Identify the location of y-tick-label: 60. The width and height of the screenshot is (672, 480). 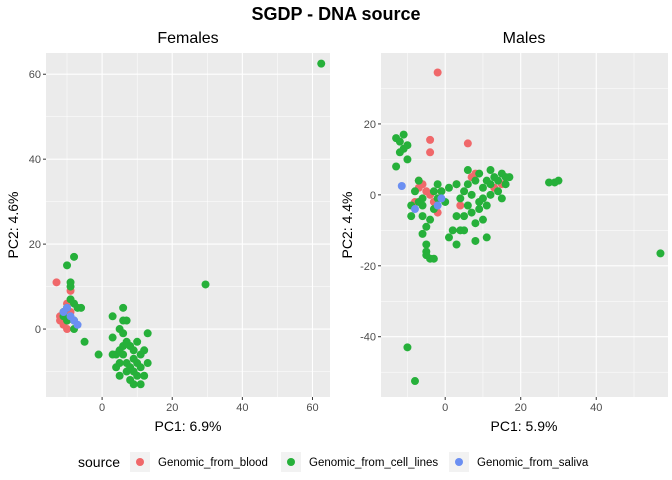
(35, 75).